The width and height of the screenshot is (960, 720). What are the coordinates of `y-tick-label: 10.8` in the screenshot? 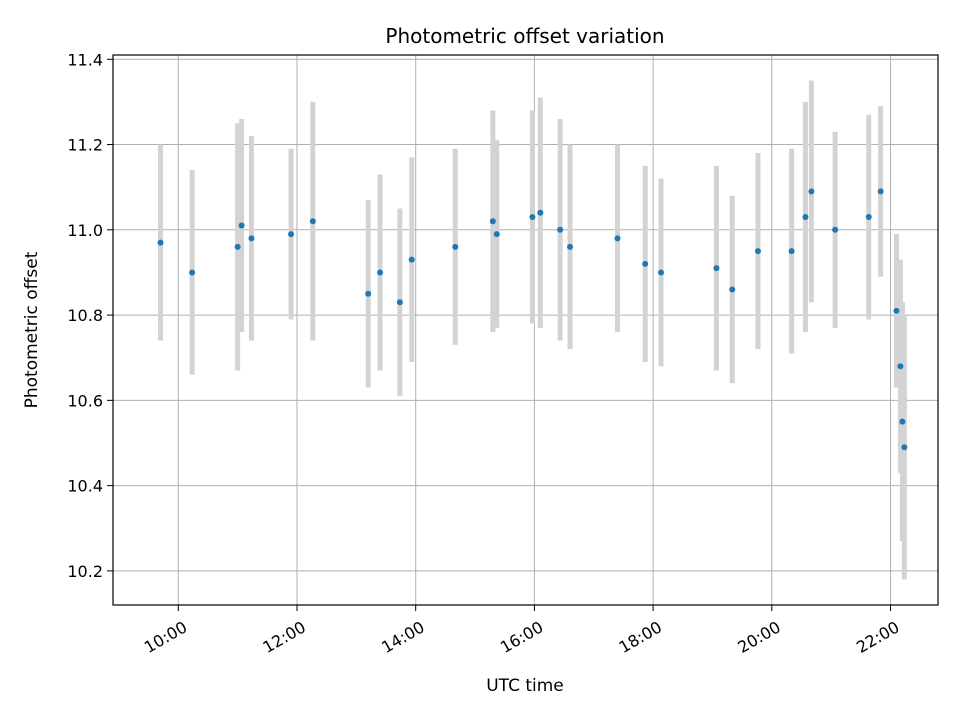 It's located at (85, 315).